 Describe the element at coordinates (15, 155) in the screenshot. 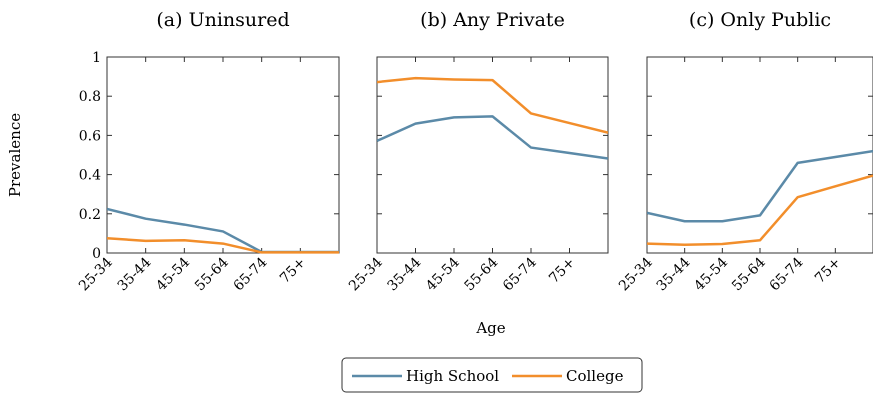

I see `y-axis-label: Prevalence` at that location.